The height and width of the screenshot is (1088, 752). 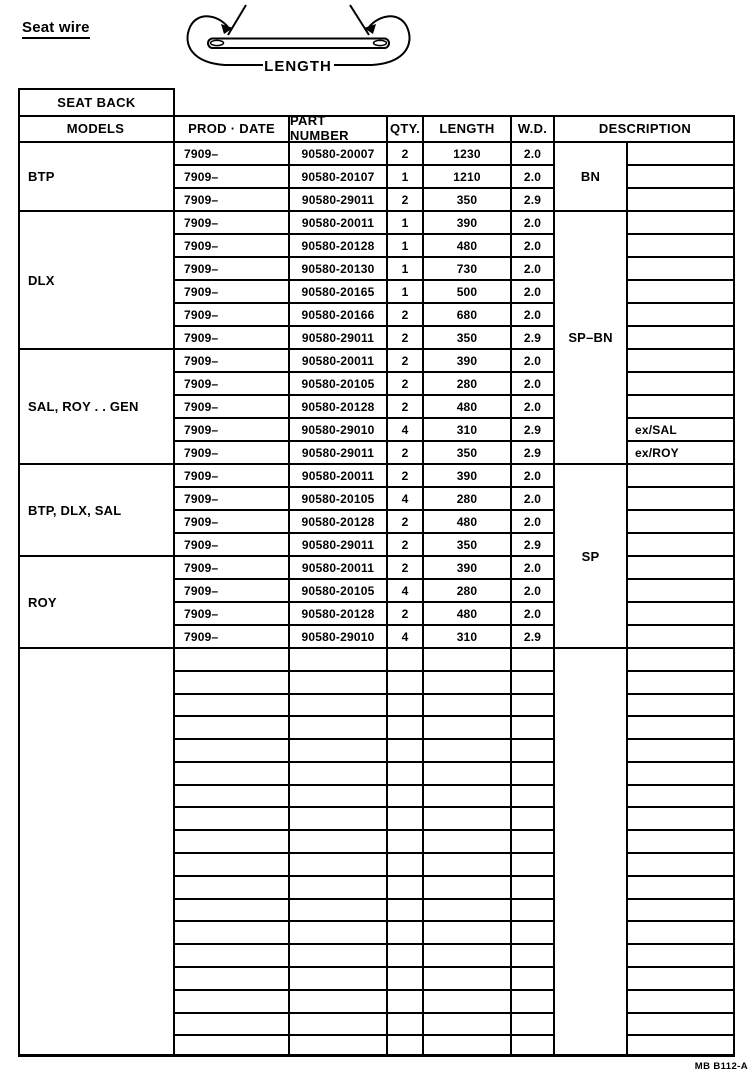 I want to click on model-empty-area, so click(x=95, y=853).